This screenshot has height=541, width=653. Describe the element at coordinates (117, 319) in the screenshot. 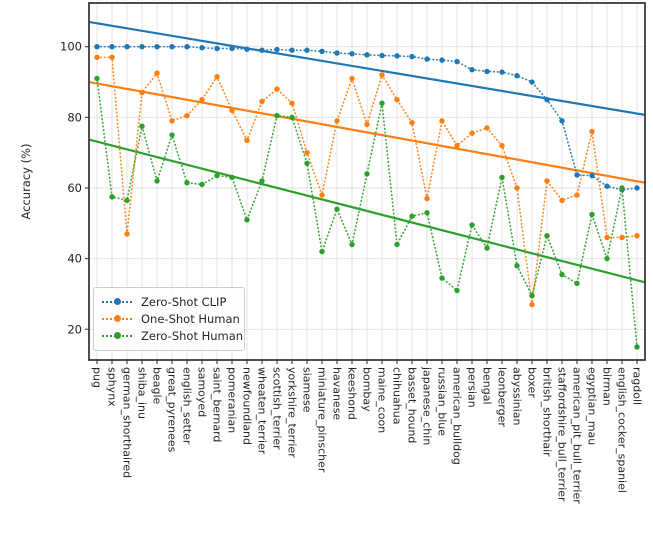

I see `legend-marker-one-shot-human` at that location.